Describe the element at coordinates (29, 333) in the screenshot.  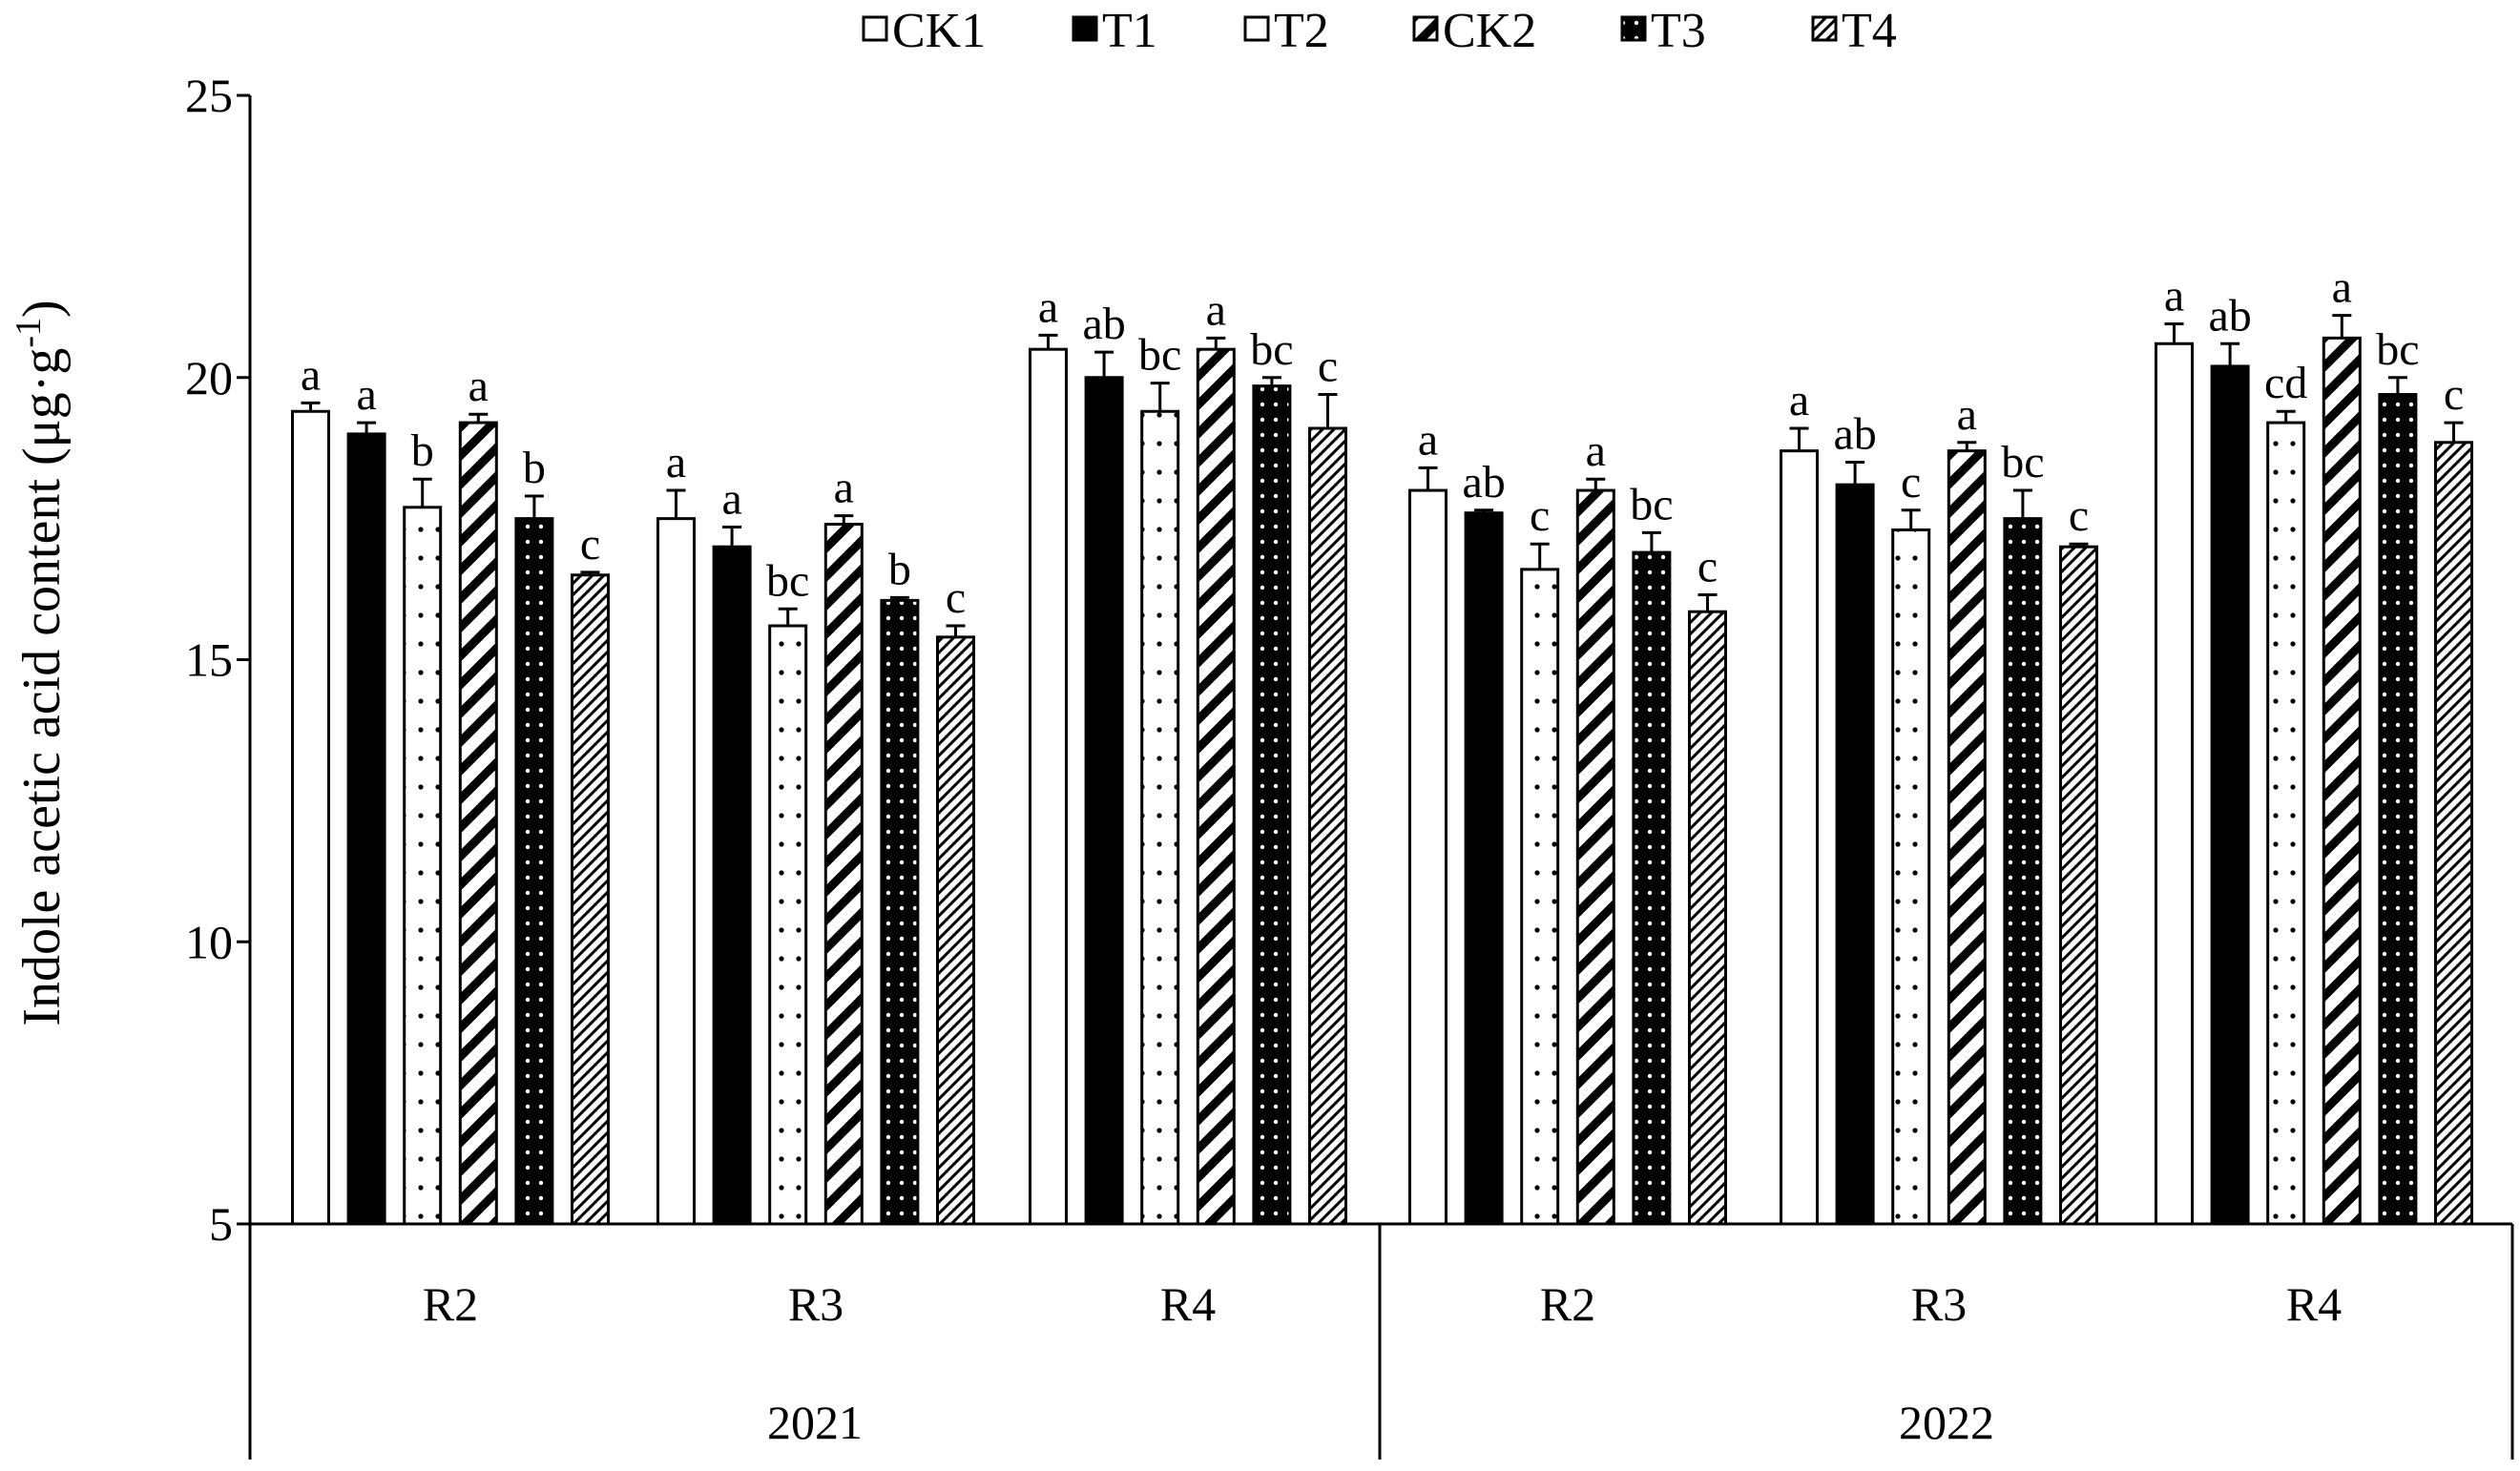
I see `y-axis-label-superscript: -1` at that location.